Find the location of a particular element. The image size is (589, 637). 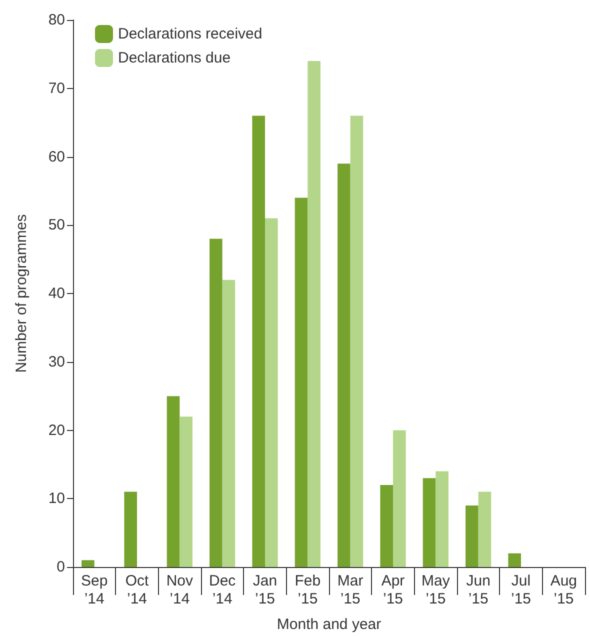

x-tick-label: Dec ’14 is located at coordinates (222, 590).